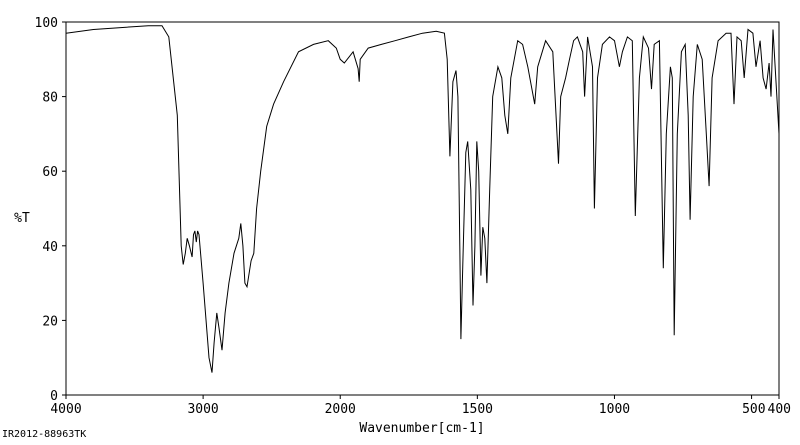  I want to click on x-tick-label: 3000, so click(202, 409).